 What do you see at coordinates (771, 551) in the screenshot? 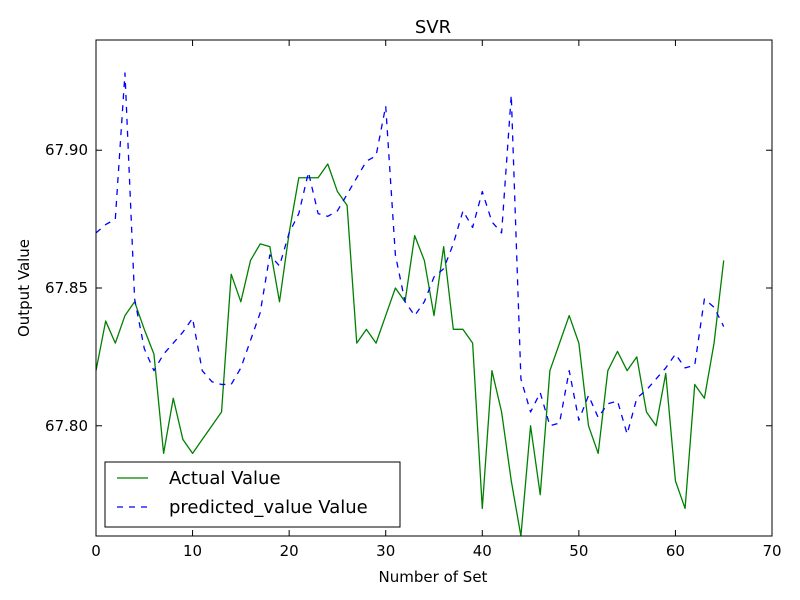
I see `x-tick-label: 70` at bounding box center [771, 551].